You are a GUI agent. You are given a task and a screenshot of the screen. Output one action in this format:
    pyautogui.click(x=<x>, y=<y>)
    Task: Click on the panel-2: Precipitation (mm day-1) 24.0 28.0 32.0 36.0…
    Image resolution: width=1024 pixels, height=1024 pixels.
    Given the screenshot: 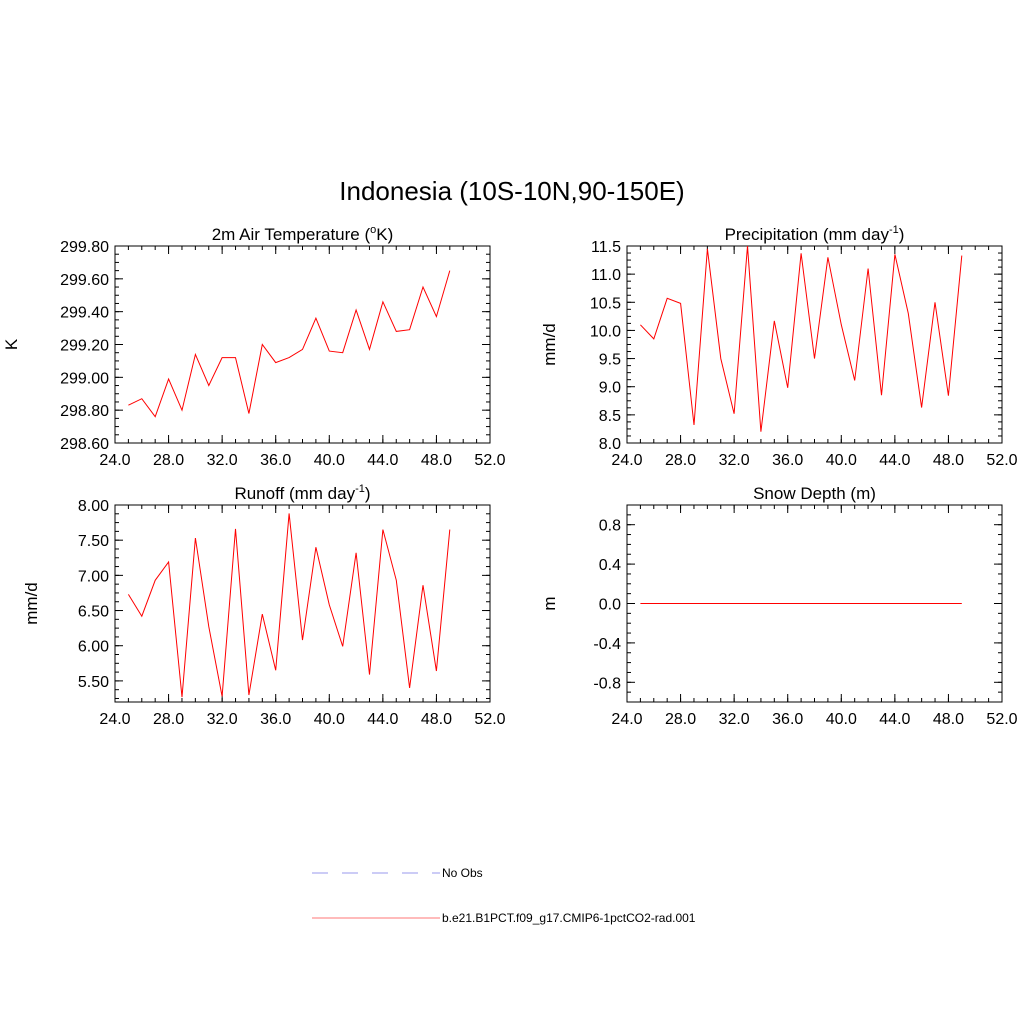 What is the action you would take?
    pyautogui.click(x=779, y=346)
    